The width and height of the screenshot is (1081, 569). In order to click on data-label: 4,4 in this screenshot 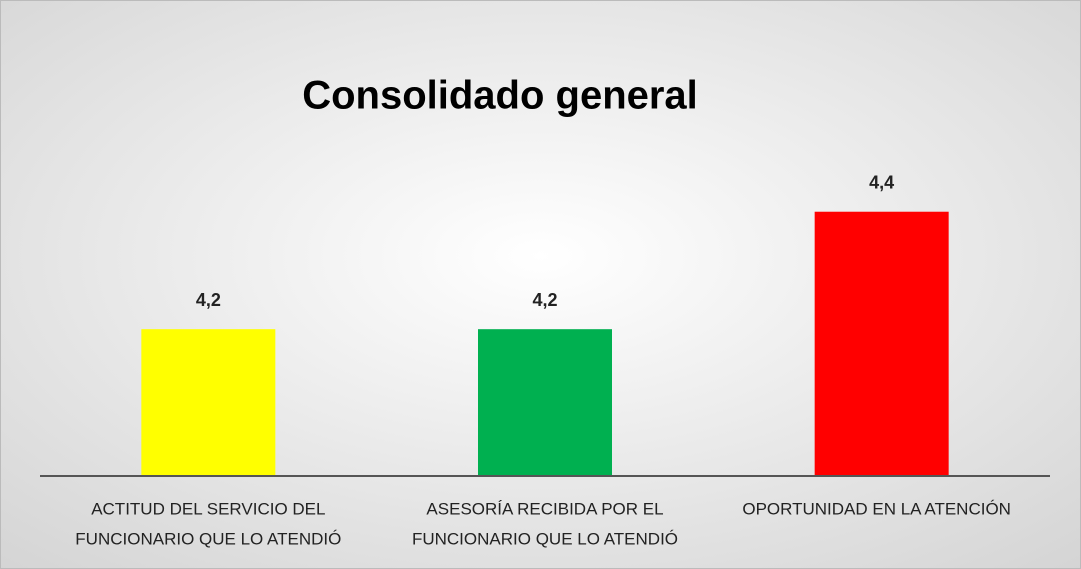, I will do `click(881, 182)`.